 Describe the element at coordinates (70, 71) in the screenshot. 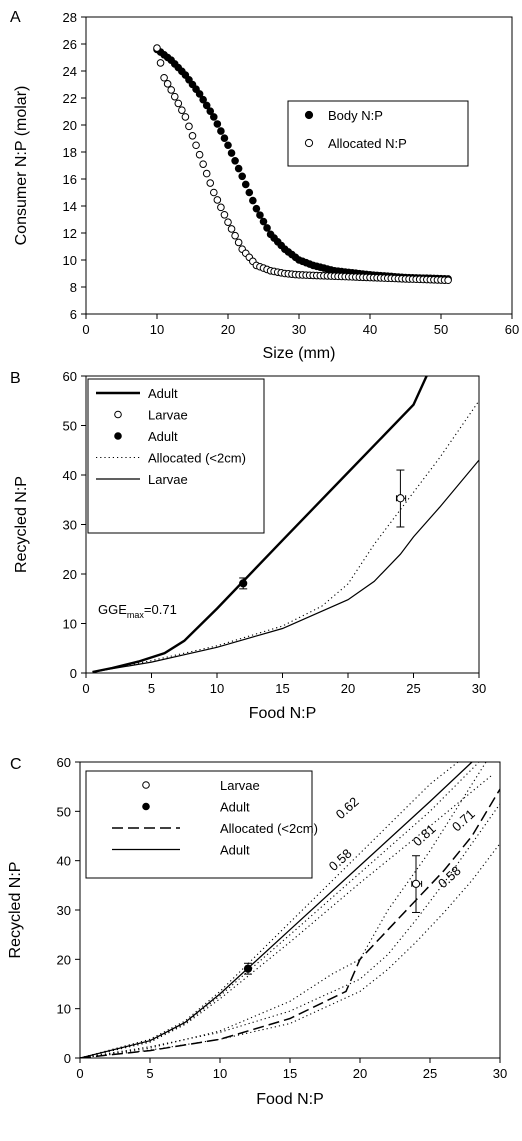

I see `panel-a-y-tick-label: 24` at that location.